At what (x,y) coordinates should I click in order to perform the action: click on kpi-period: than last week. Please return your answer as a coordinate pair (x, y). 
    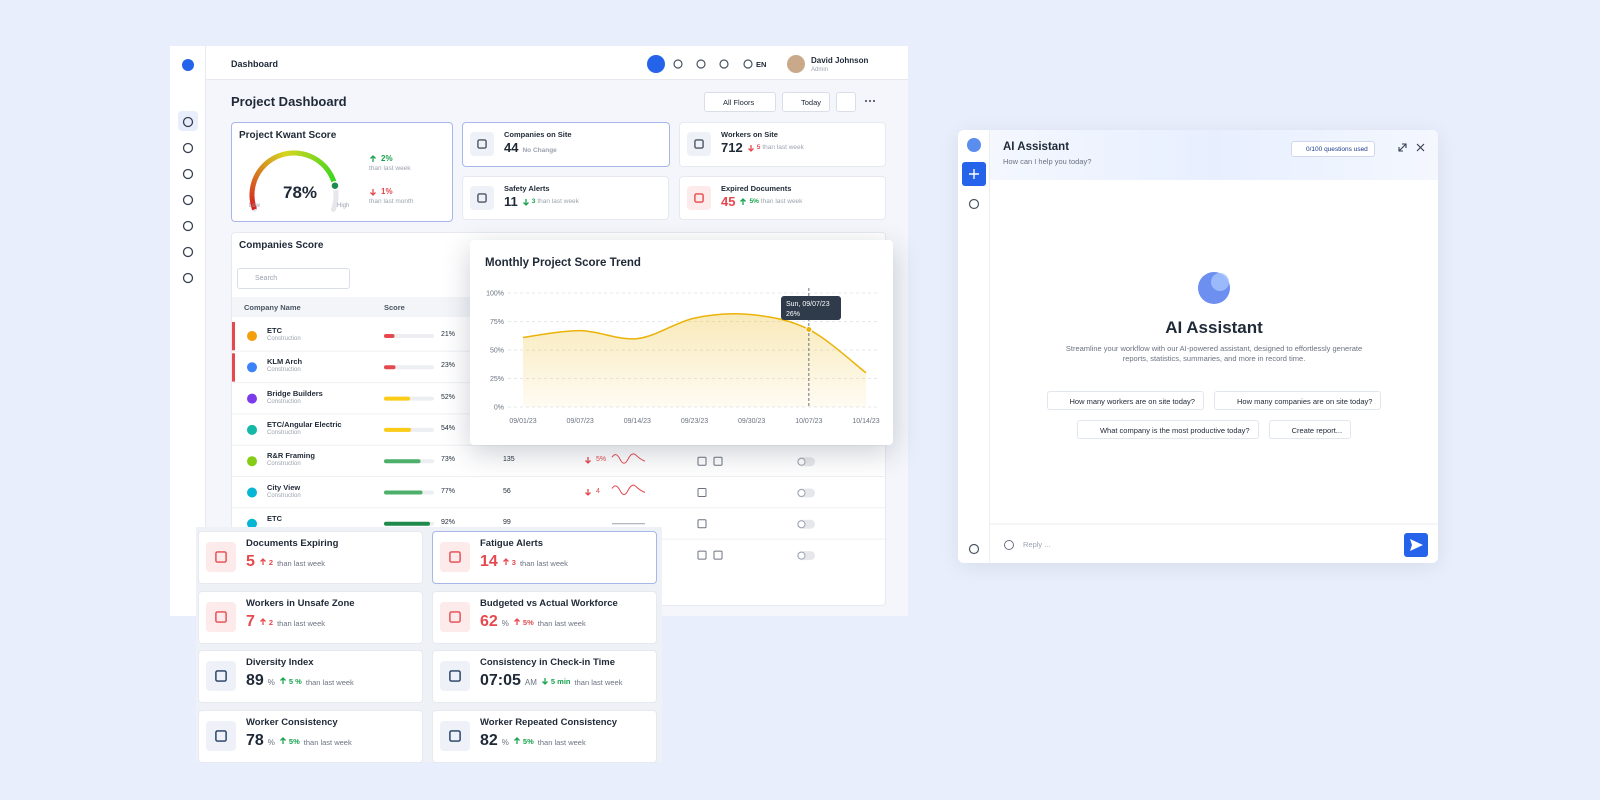
    Looking at the image, I should click on (561, 742).